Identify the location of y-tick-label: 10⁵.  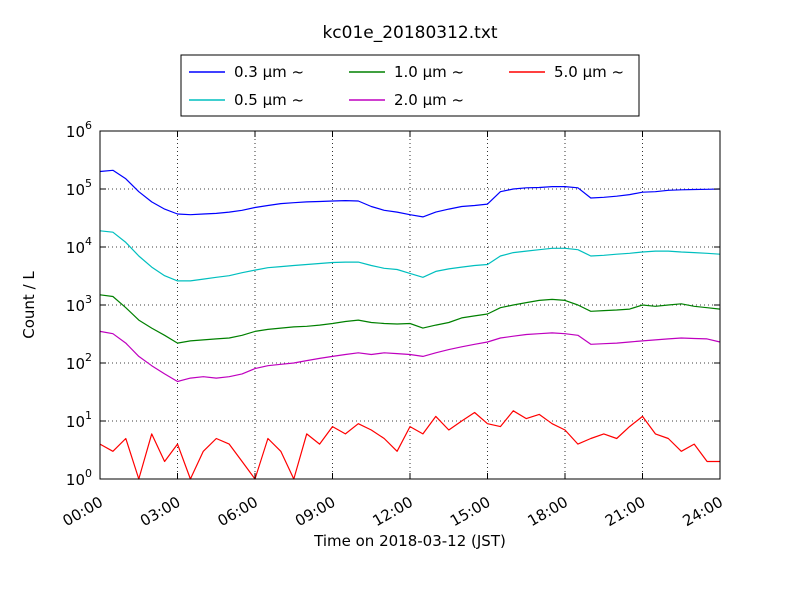
(79, 188).